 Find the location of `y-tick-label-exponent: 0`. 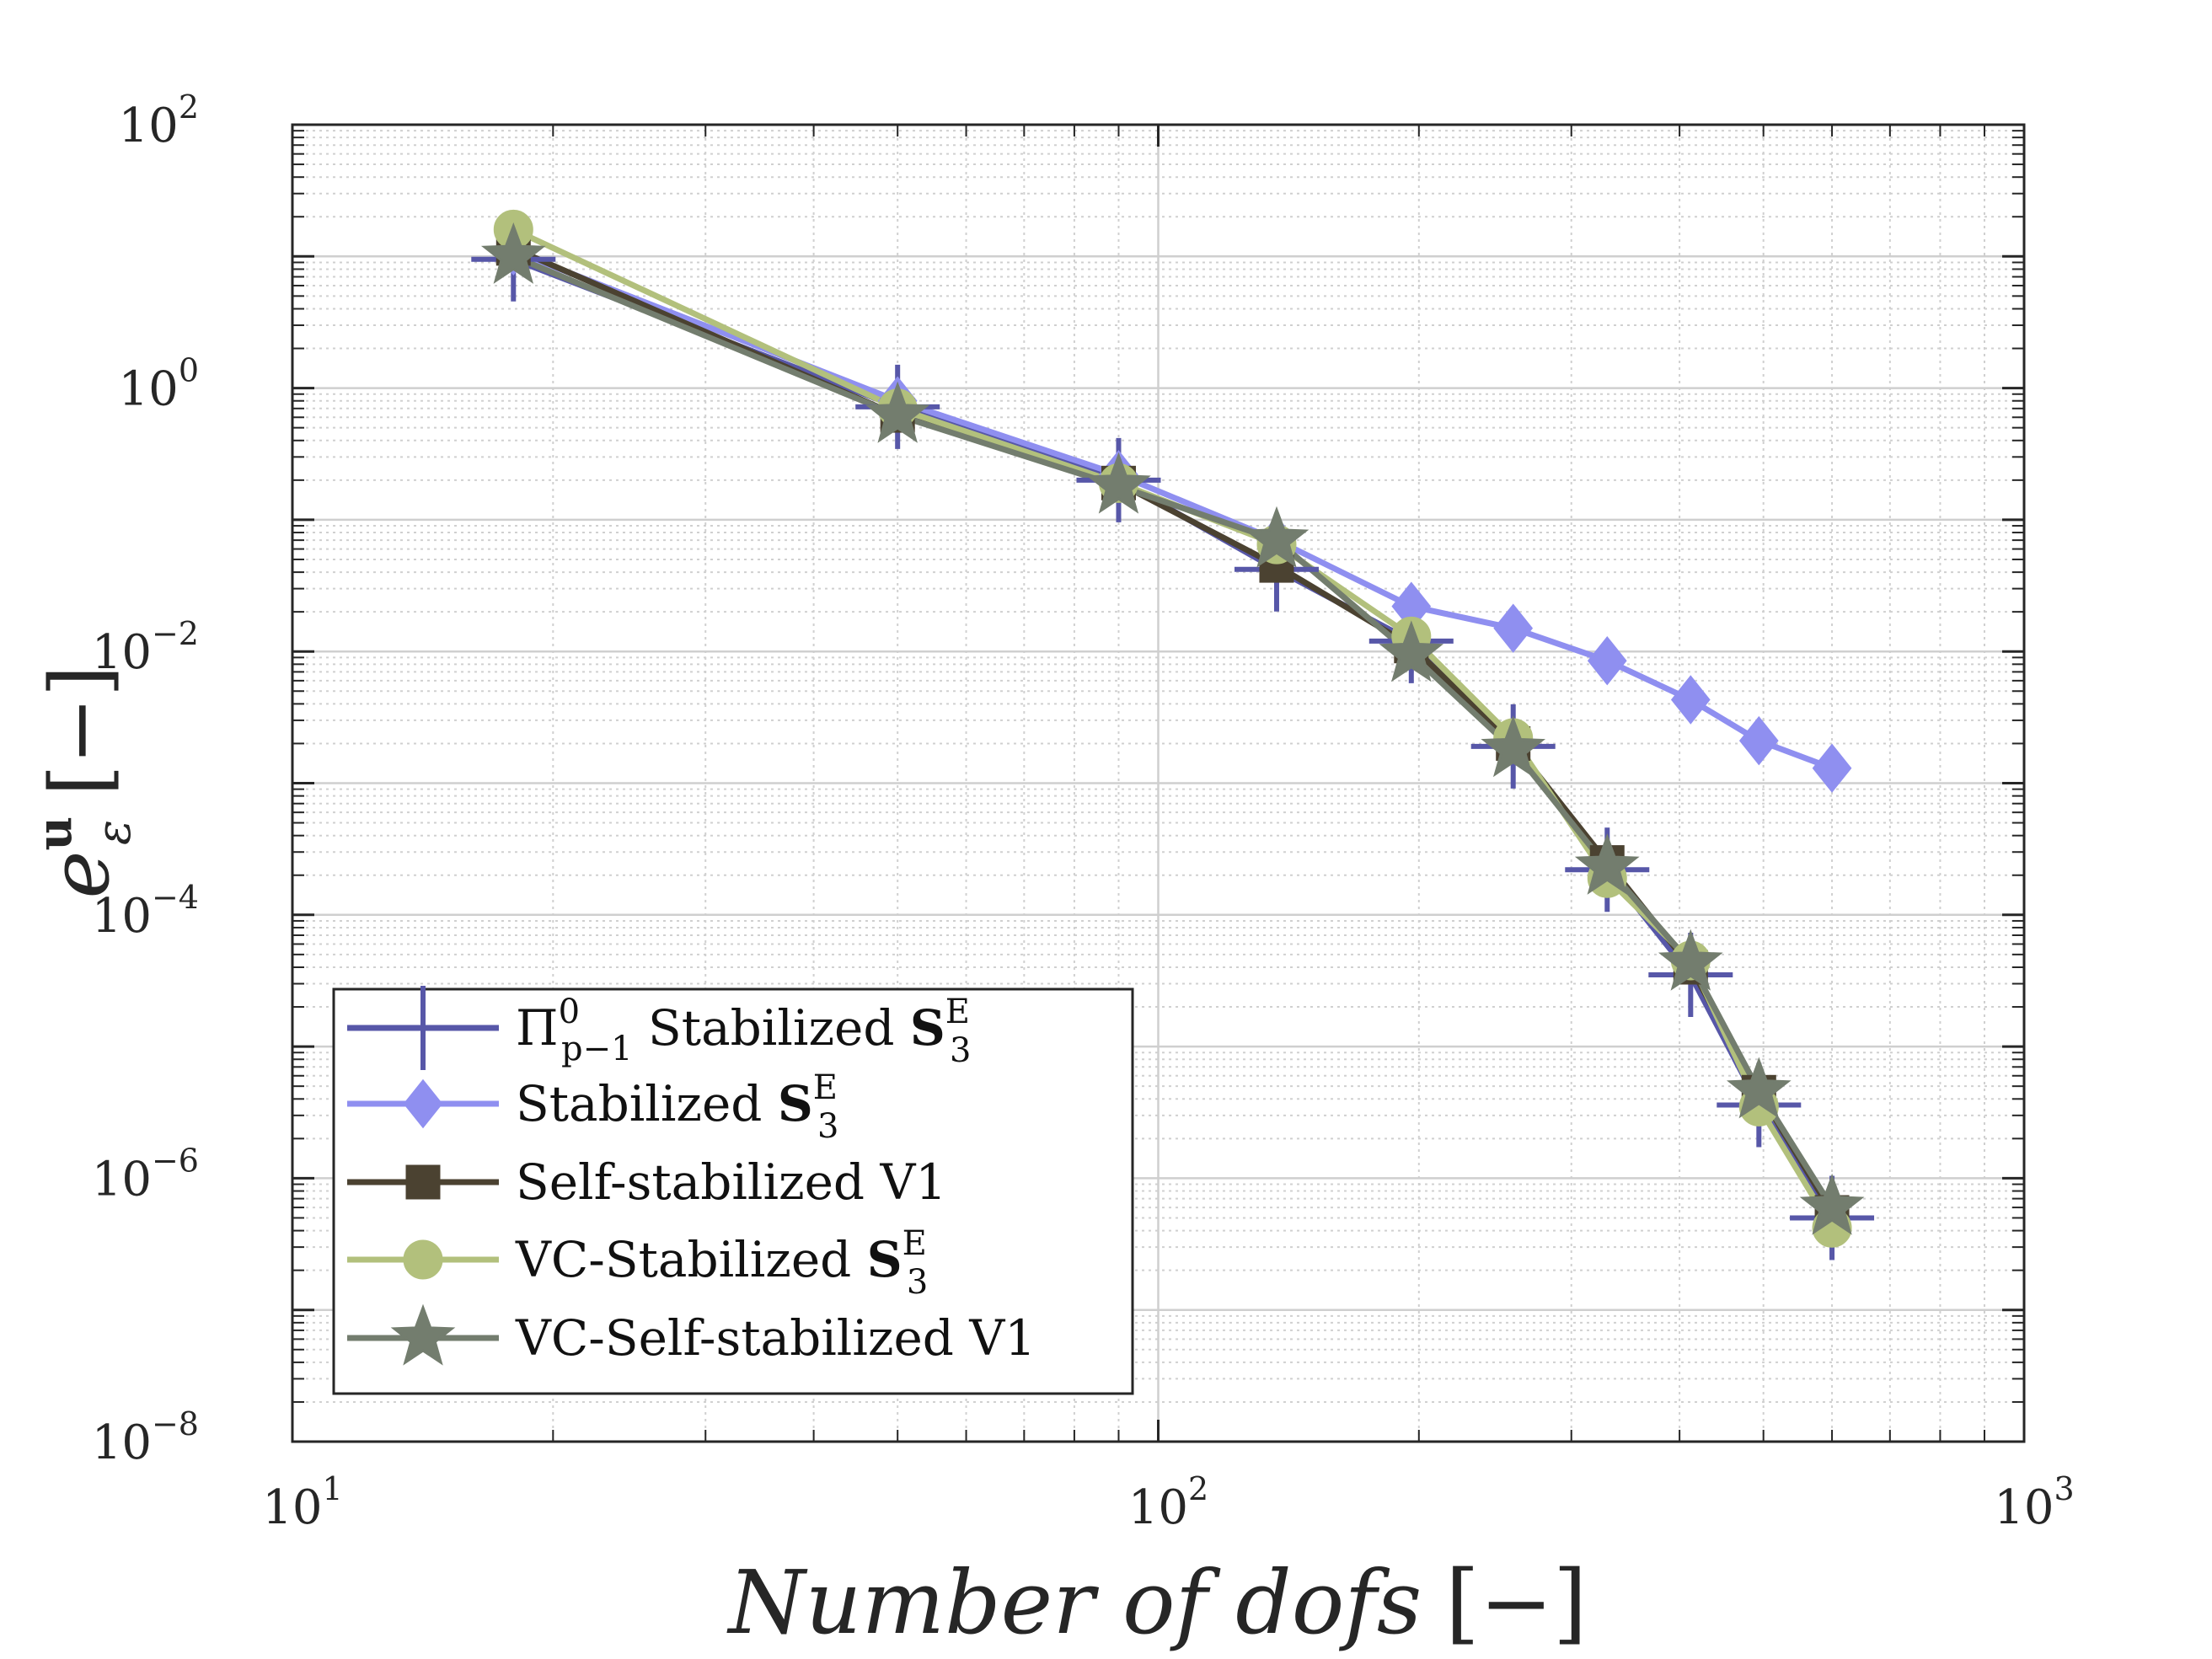

y-tick-label-exponent: 0 is located at coordinates (189, 370).